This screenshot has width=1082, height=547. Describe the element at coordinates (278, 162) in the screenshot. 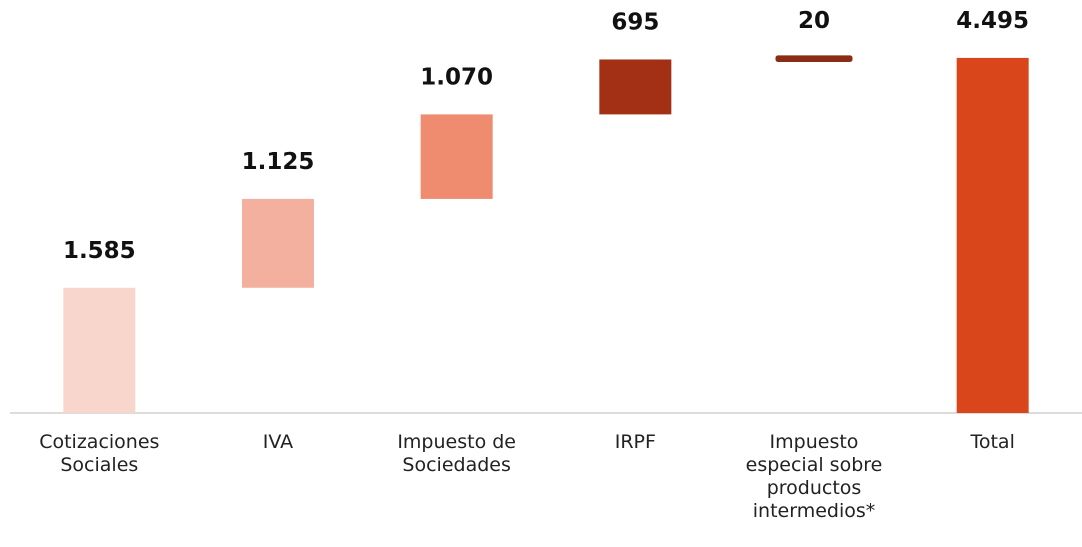

I see `value-label: 1.125` at that location.